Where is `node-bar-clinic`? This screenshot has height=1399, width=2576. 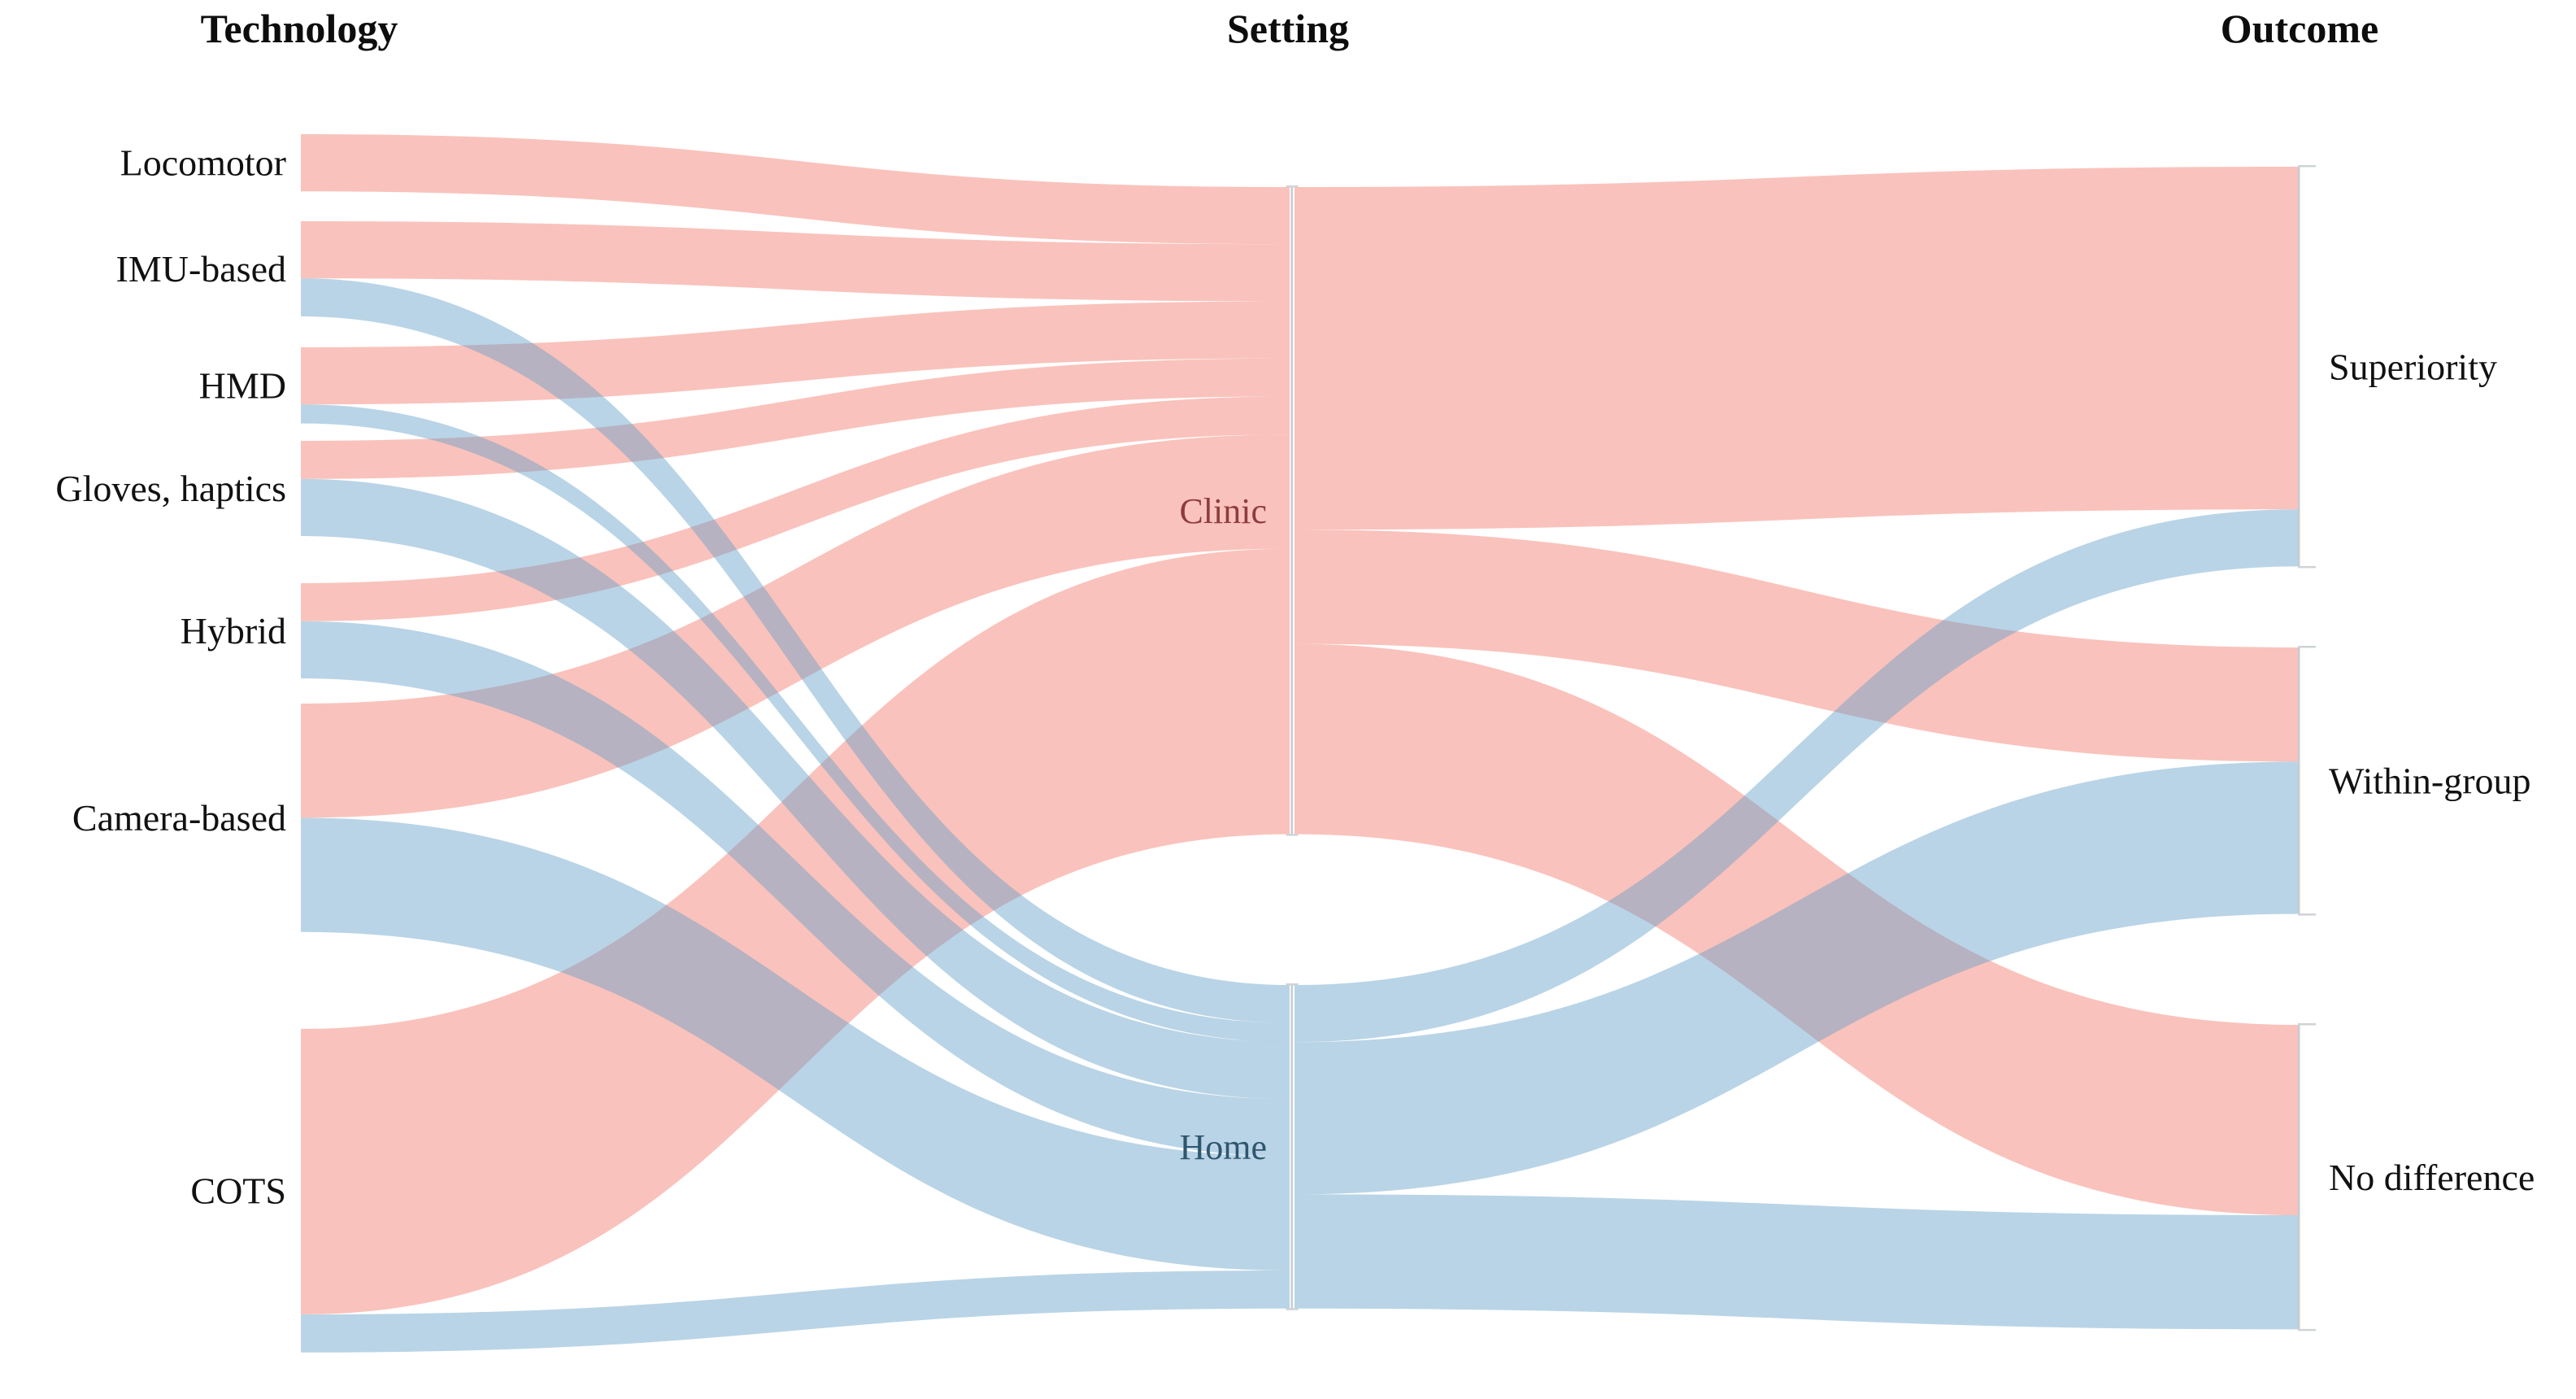
node-bar-clinic is located at coordinates (1291, 511).